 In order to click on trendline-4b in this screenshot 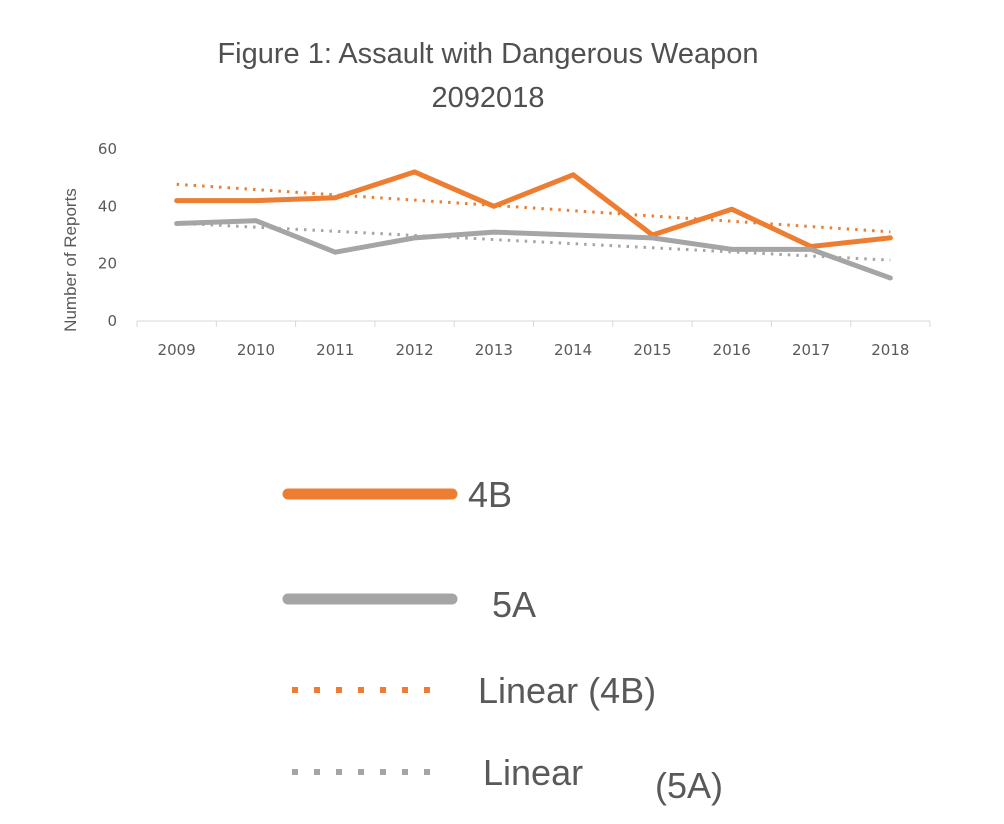, I will do `click(533, 208)`.